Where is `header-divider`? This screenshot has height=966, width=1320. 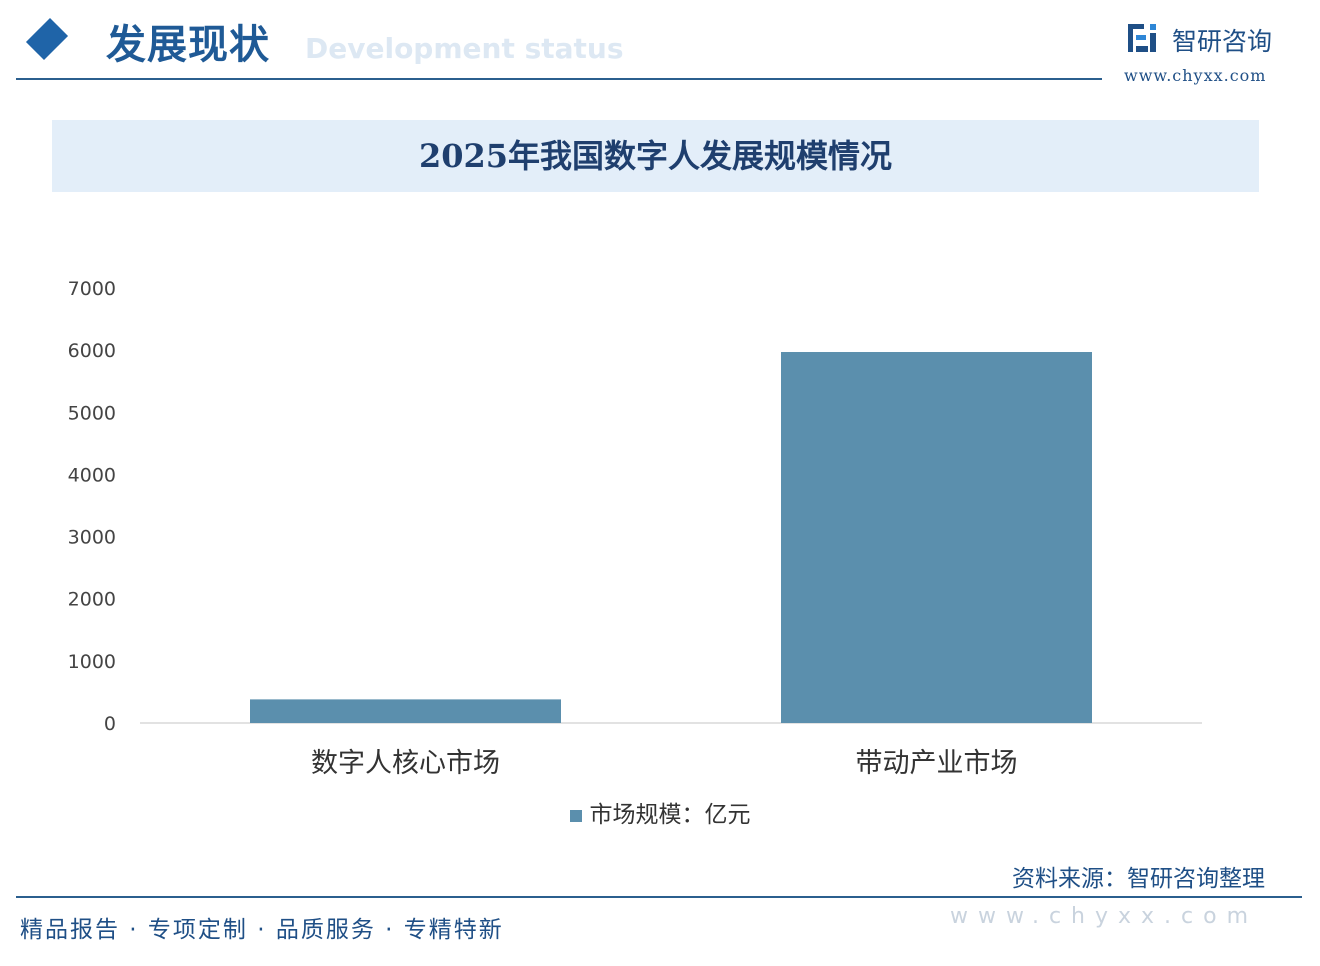 header-divider is located at coordinates (559, 79).